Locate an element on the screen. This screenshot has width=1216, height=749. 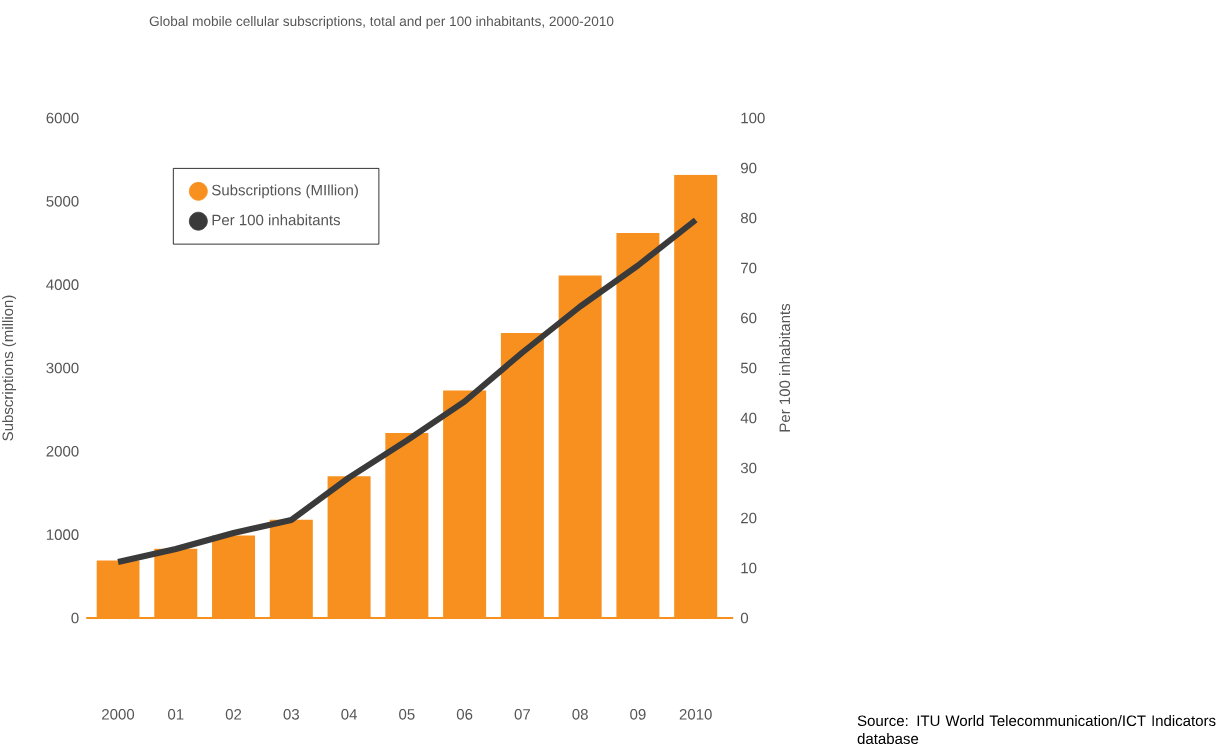
y2-axis-title: Per 100 inhabitants is located at coordinates (785, 367).